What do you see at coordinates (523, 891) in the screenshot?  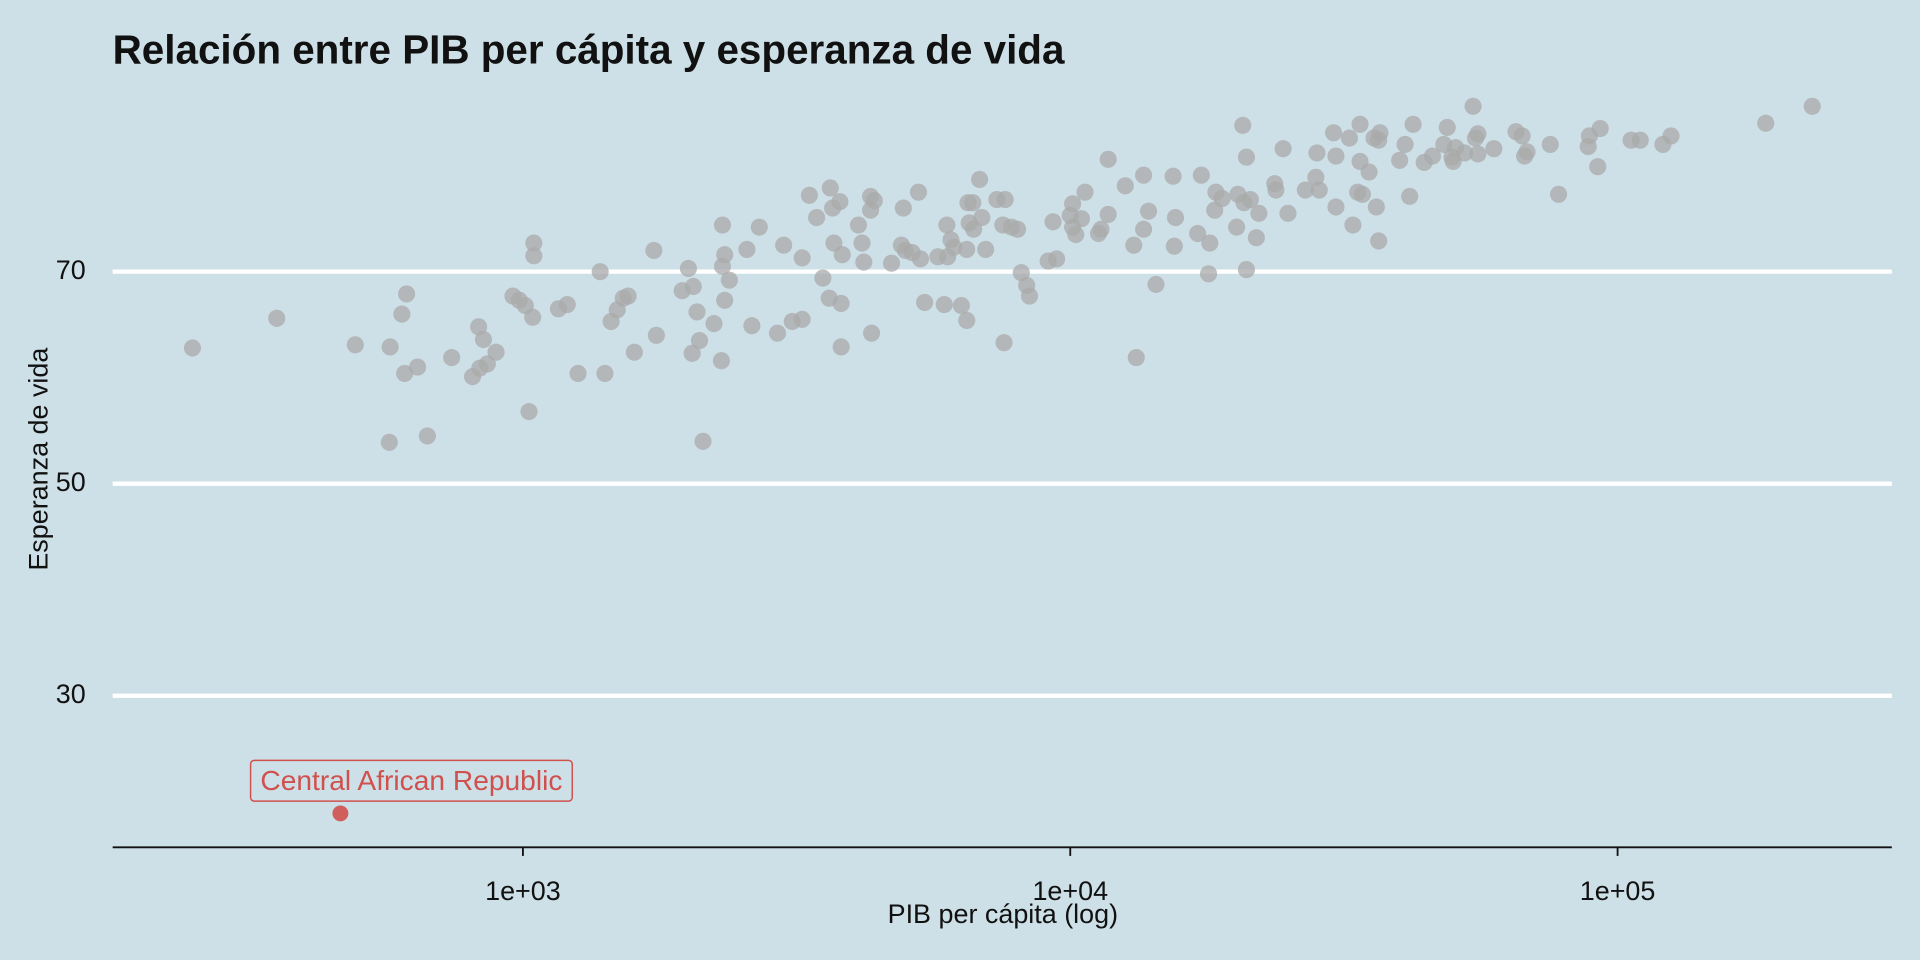 I see `x-tick-label: 1e+03` at bounding box center [523, 891].